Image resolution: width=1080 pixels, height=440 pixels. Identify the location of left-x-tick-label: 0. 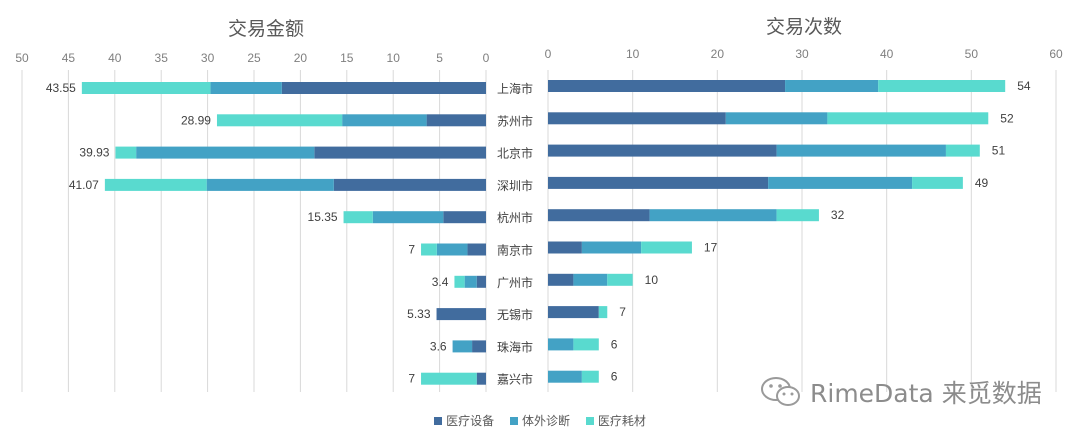
(486, 58).